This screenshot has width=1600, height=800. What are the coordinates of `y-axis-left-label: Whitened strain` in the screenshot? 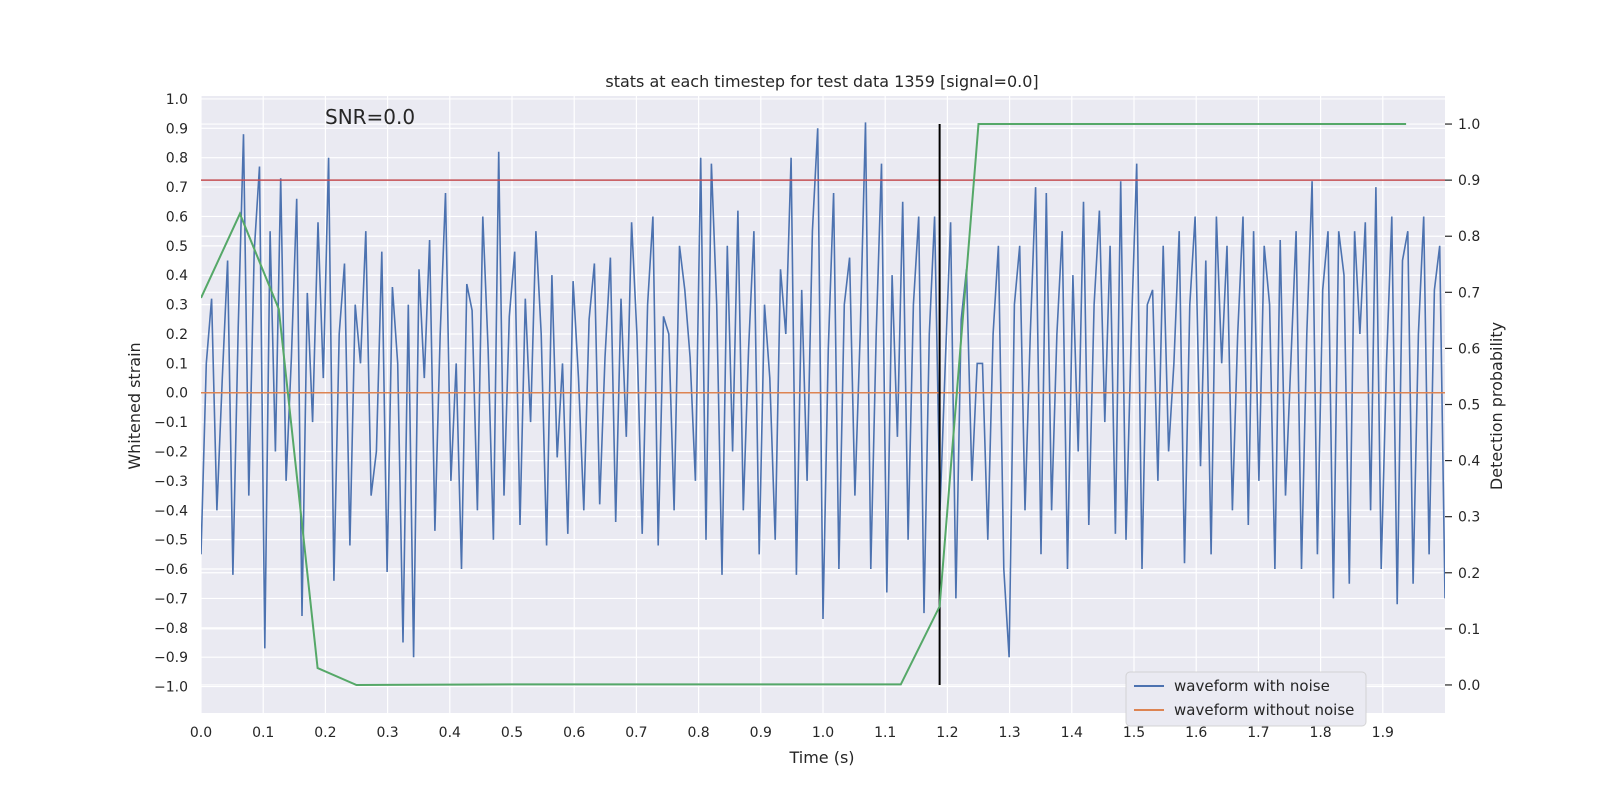 It's located at (134, 405).